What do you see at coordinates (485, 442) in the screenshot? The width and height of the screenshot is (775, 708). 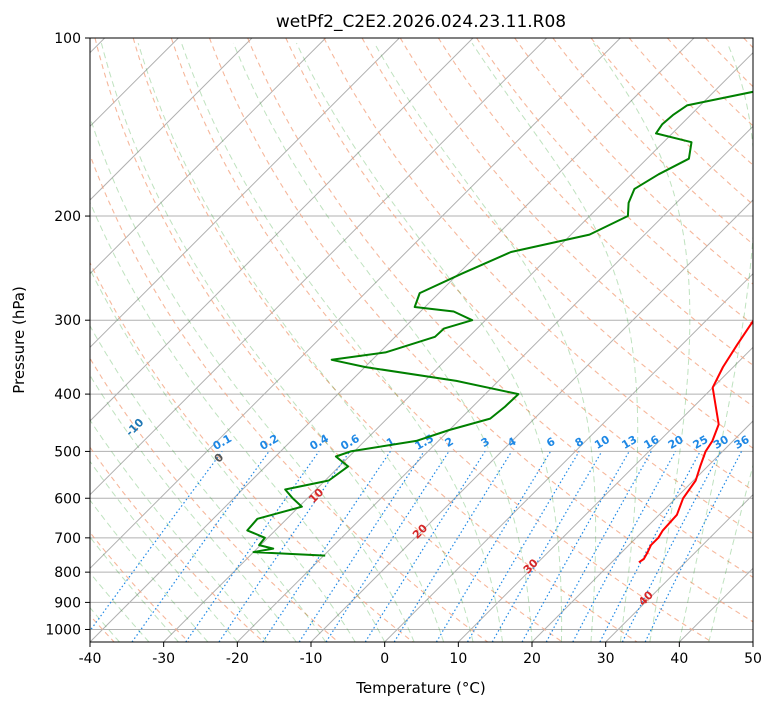 I see `mixing-ratio-label: 3` at bounding box center [485, 442].